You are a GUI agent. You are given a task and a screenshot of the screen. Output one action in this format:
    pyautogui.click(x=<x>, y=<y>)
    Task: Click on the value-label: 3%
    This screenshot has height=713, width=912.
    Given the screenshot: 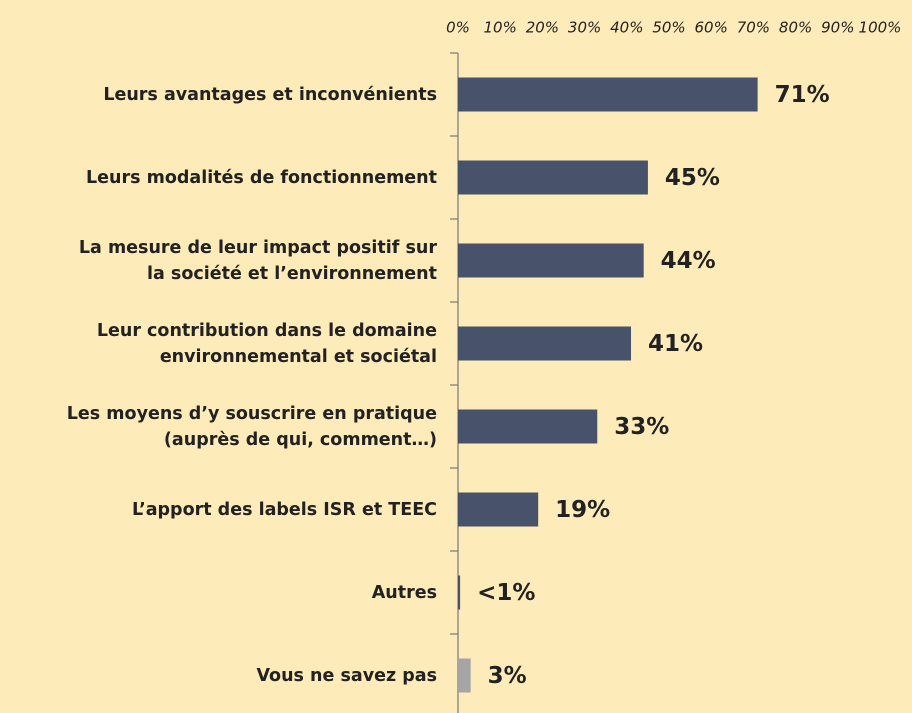 What is the action you would take?
    pyautogui.click(x=507, y=676)
    